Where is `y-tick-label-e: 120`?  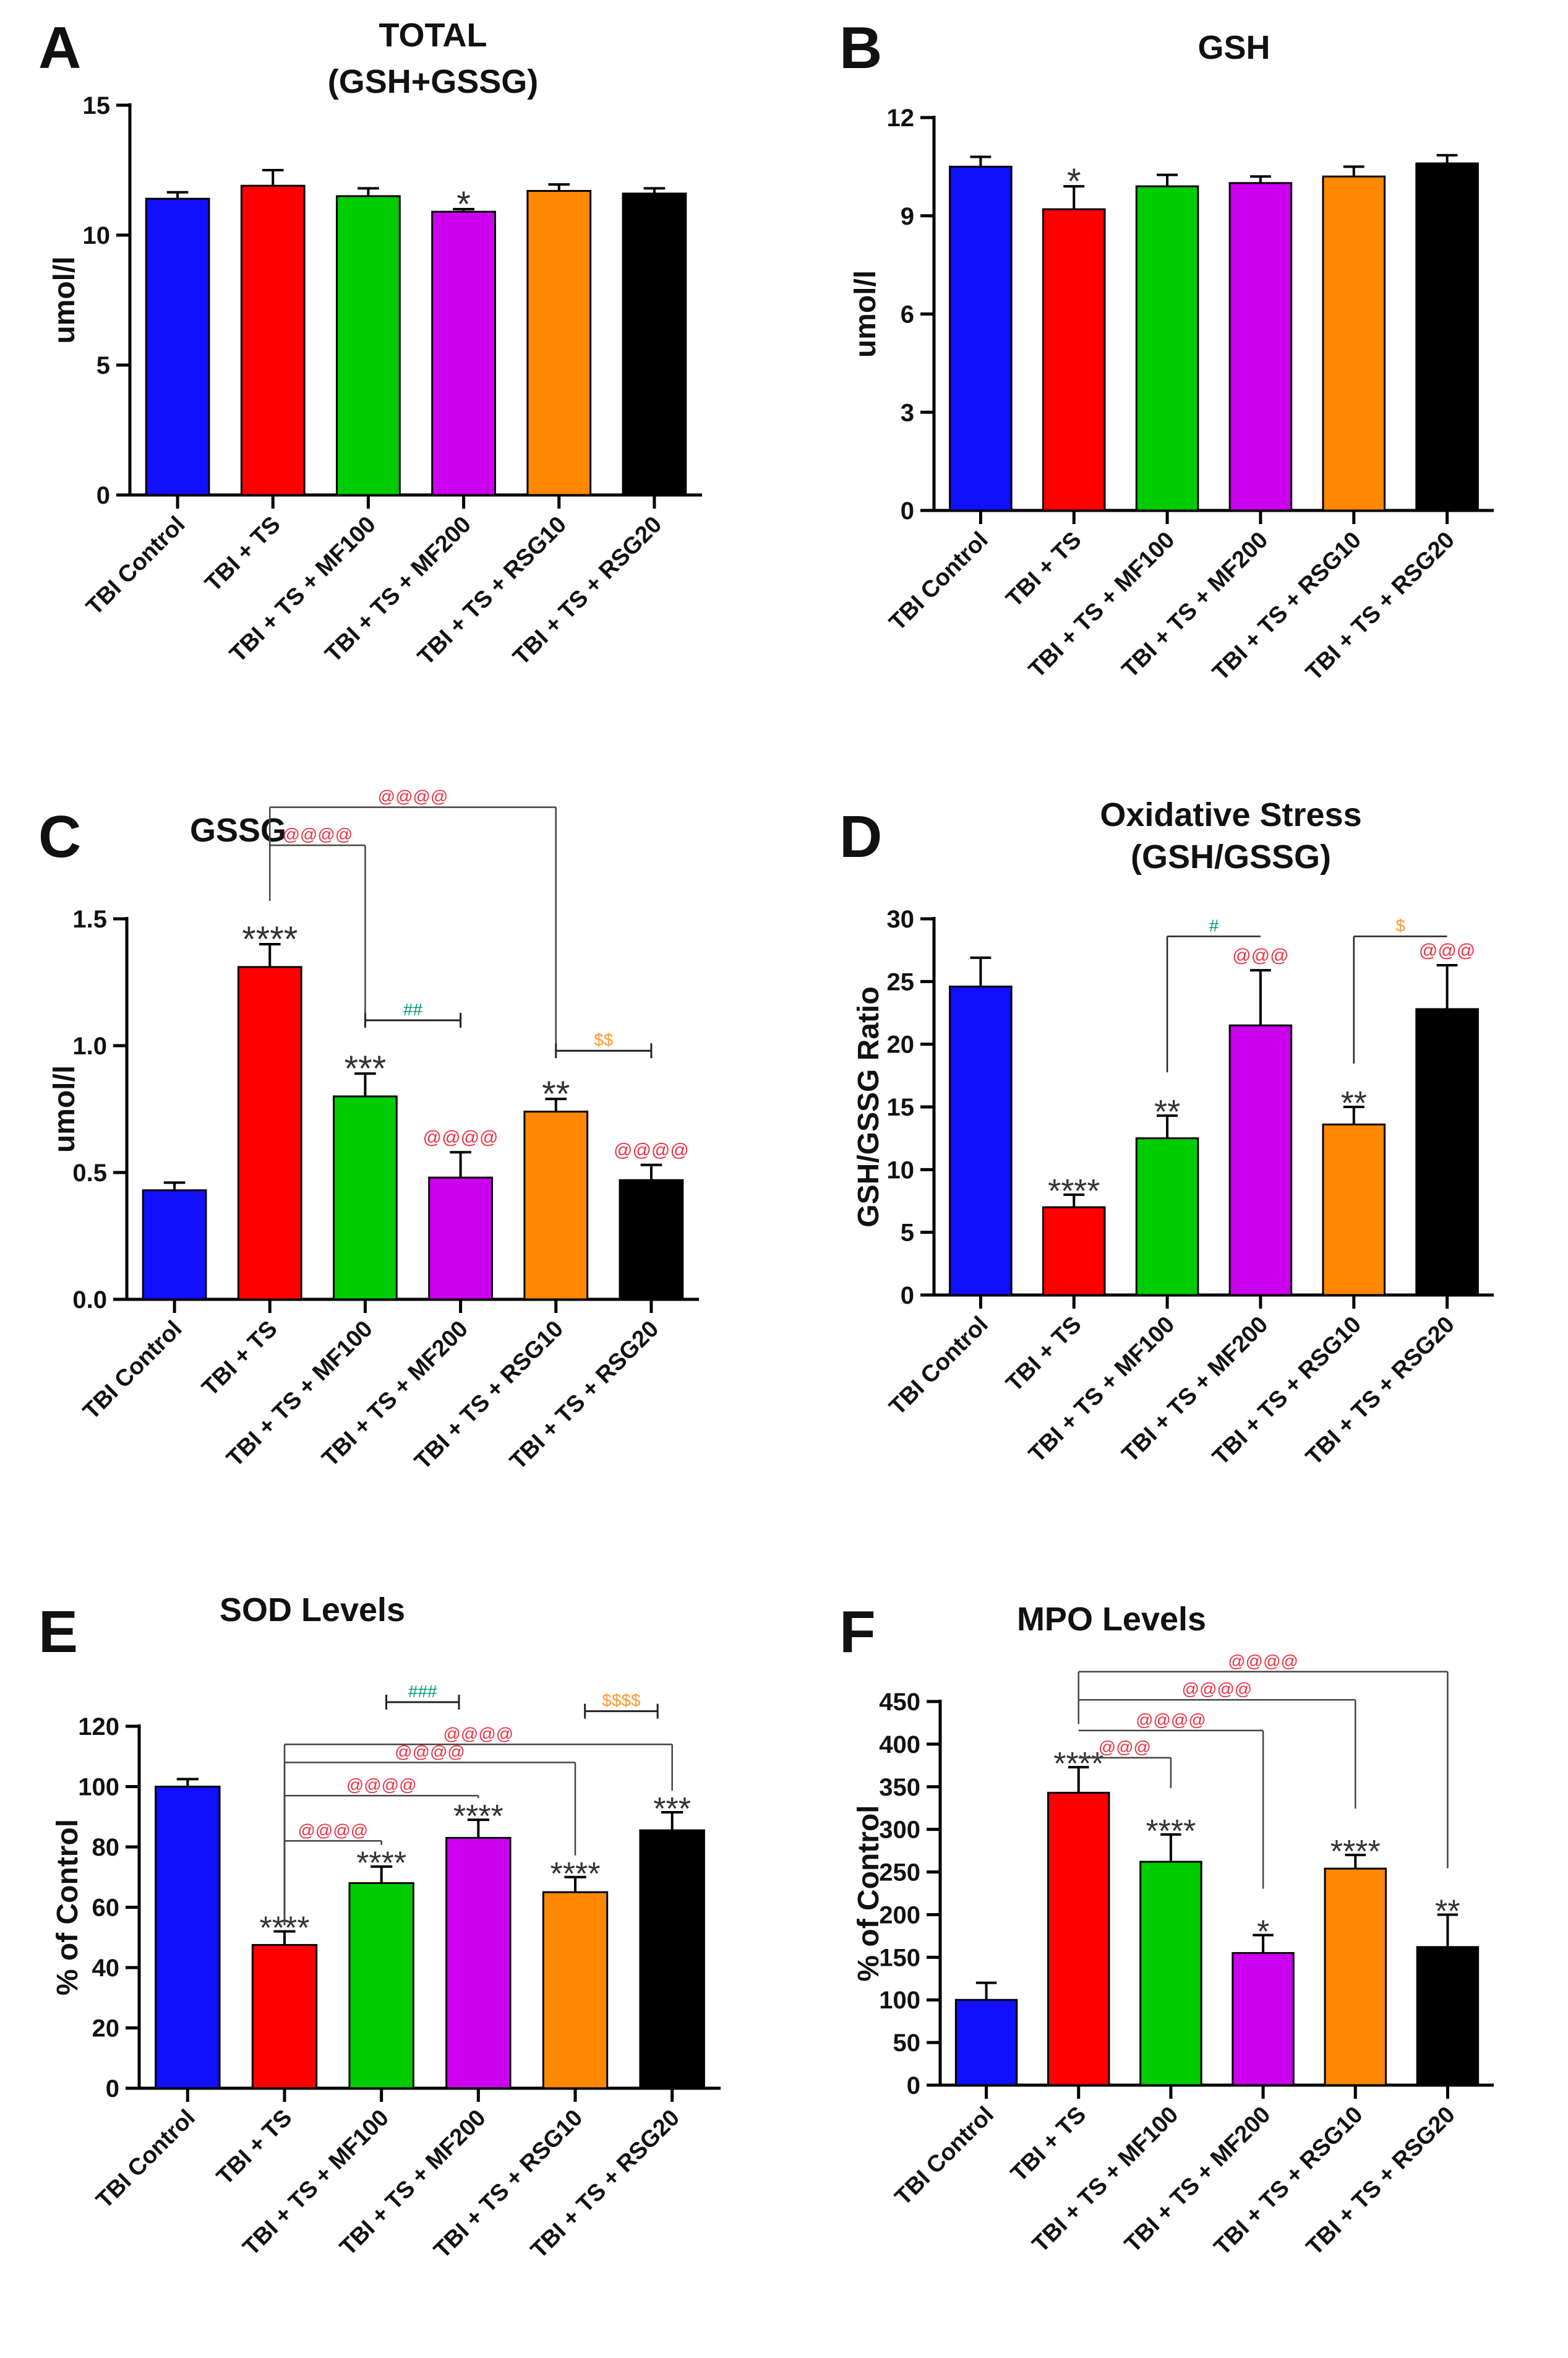
y-tick-label-e: 120 is located at coordinates (99, 1727).